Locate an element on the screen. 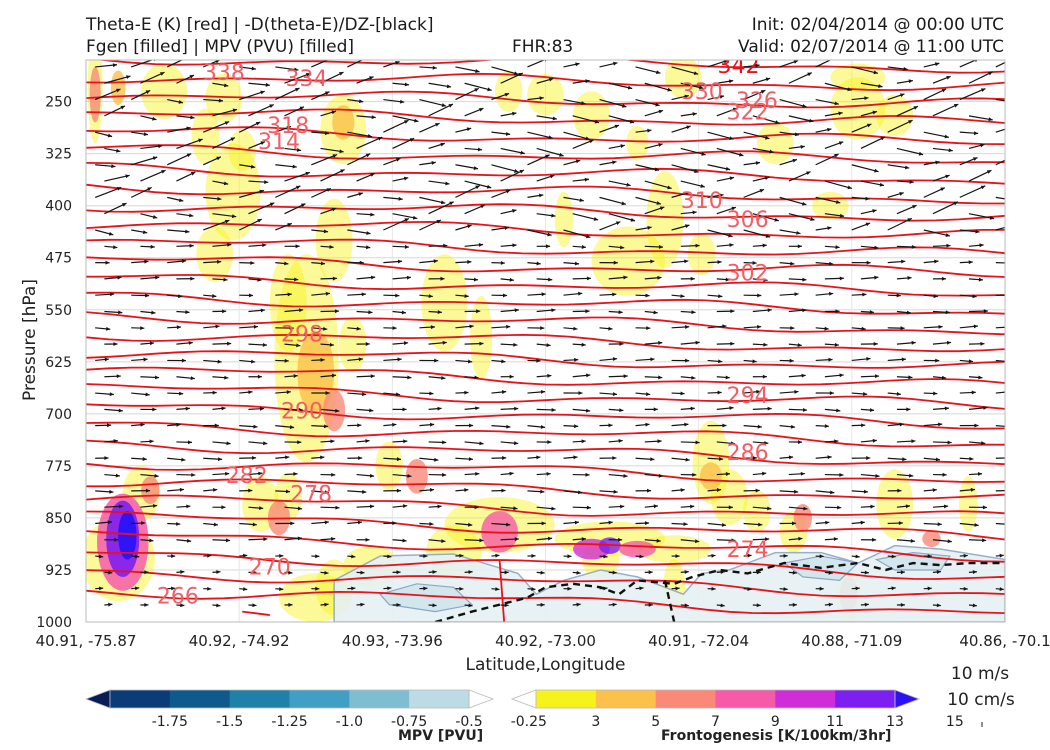 The image size is (1050, 750). forecast-hour-label: FHR:83 is located at coordinates (543, 47).